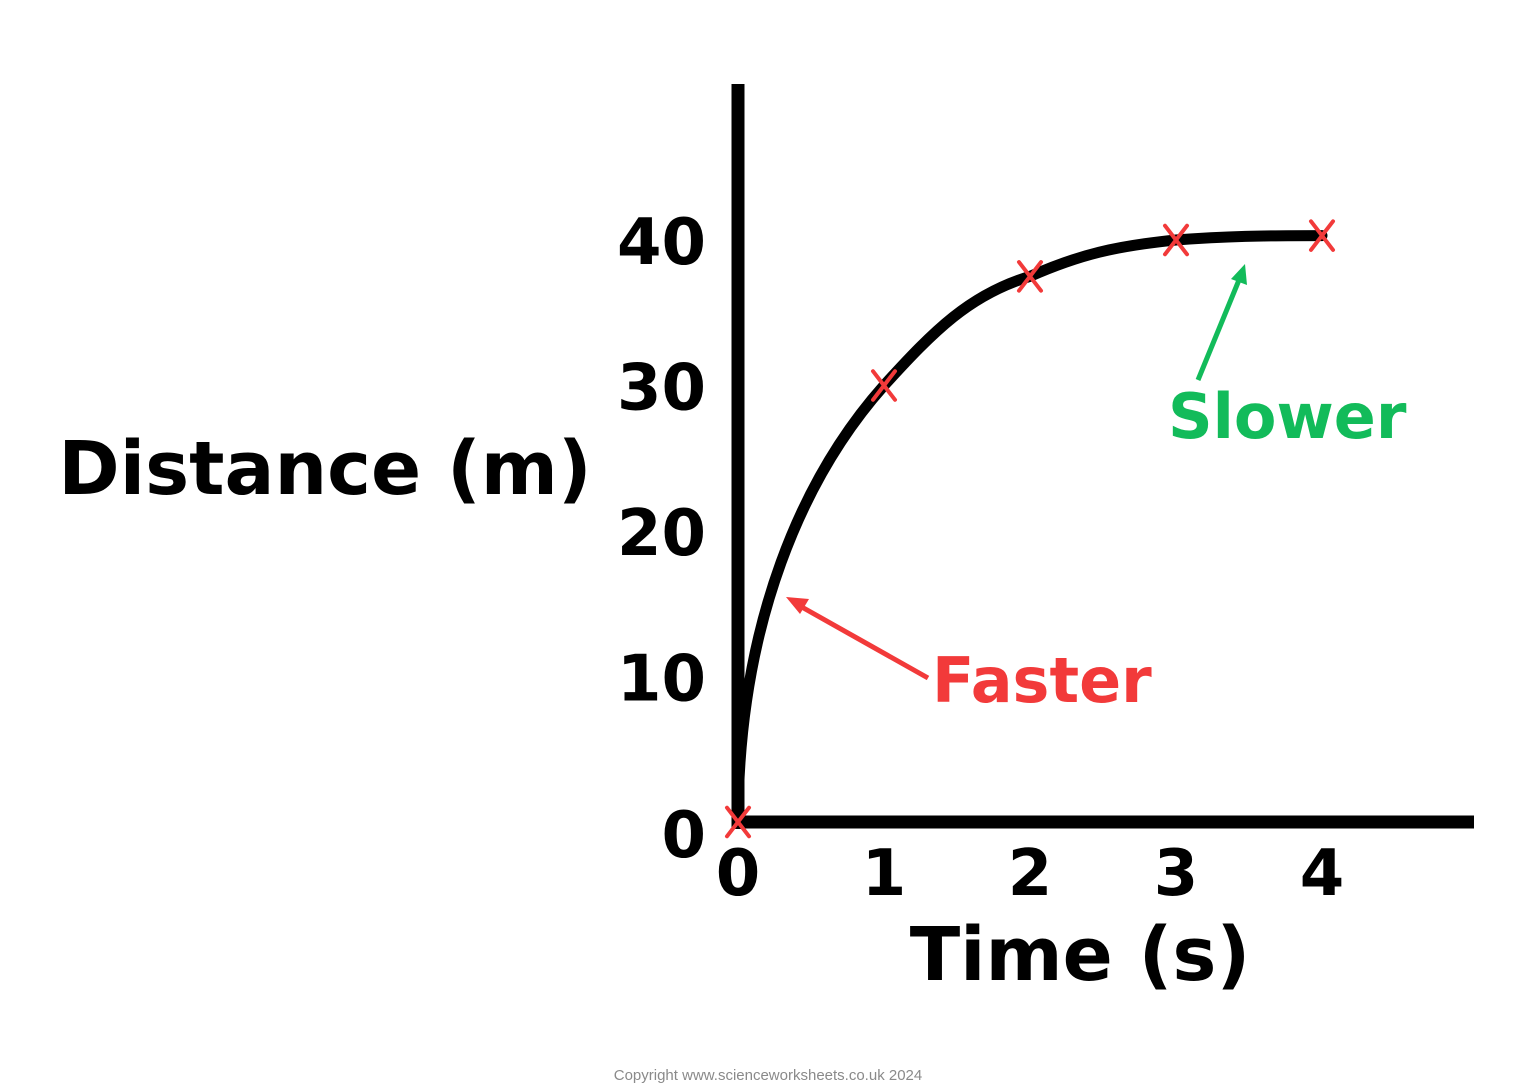 This screenshot has width=1536, height=1086. I want to click on faster-label: Faster, so click(1042, 680).